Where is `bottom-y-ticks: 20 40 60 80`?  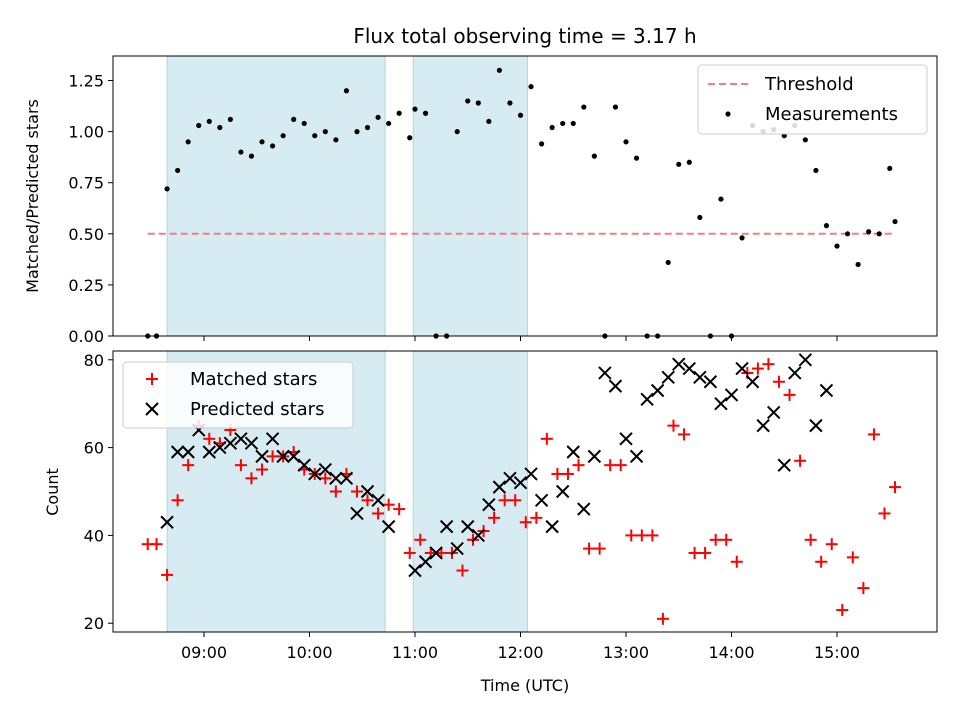
bottom-y-ticks: 20 40 60 80 is located at coordinates (98, 492).